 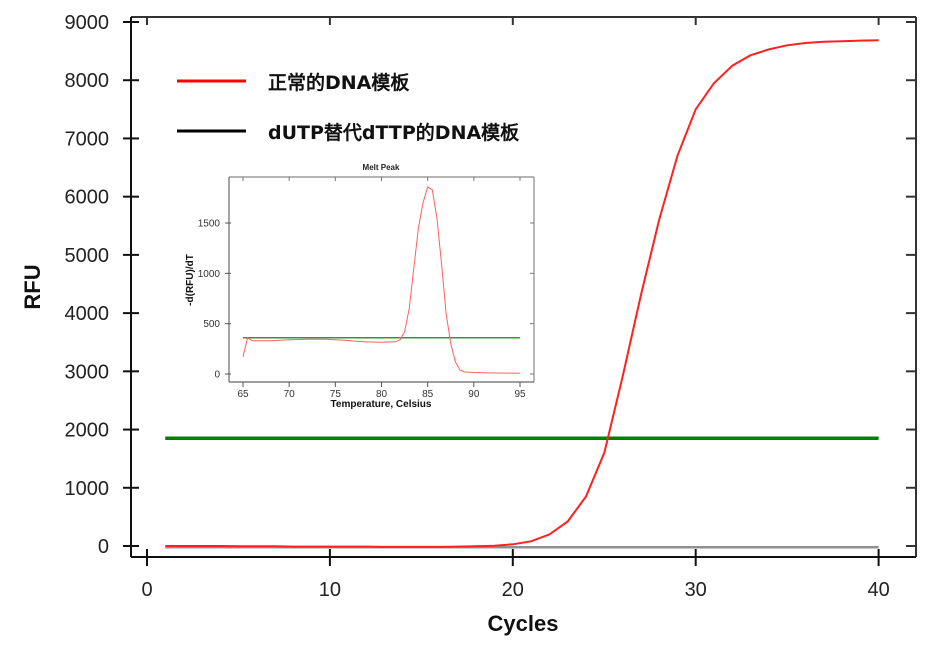 What do you see at coordinates (243, 394) in the screenshot?
I see `inset-x-tick-label: 65` at bounding box center [243, 394].